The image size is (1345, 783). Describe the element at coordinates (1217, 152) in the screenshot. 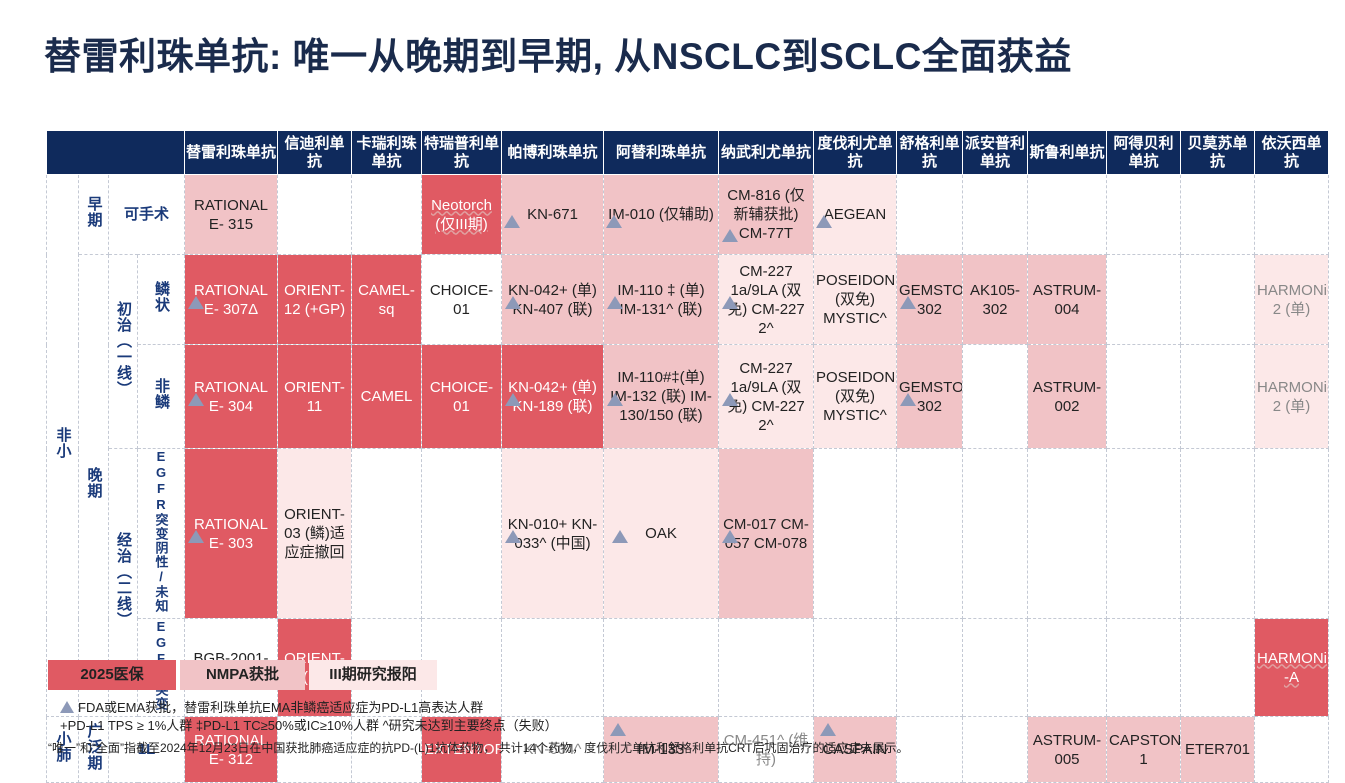

I see `header-drug: 贝莫苏单抗` at that location.